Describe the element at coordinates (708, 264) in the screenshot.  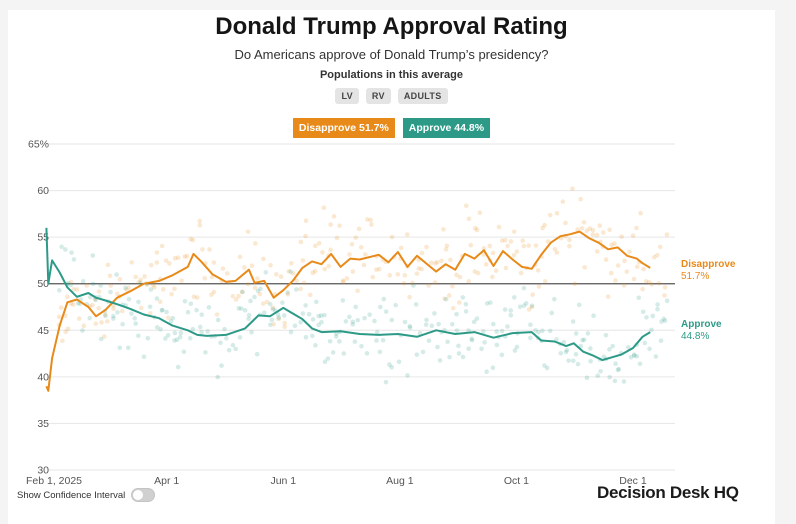
I see `disapprove-end-label: Disapprove` at that location.